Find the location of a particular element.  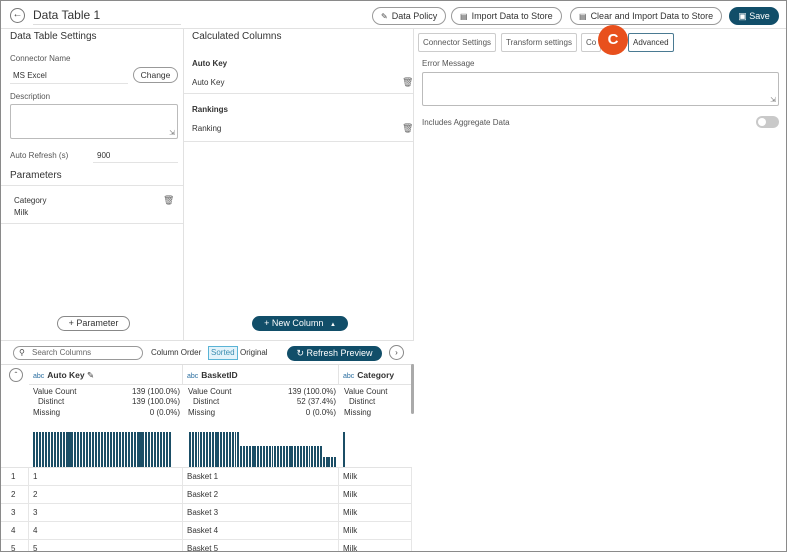

database-clear-icon: ▤ is located at coordinates (583, 16).